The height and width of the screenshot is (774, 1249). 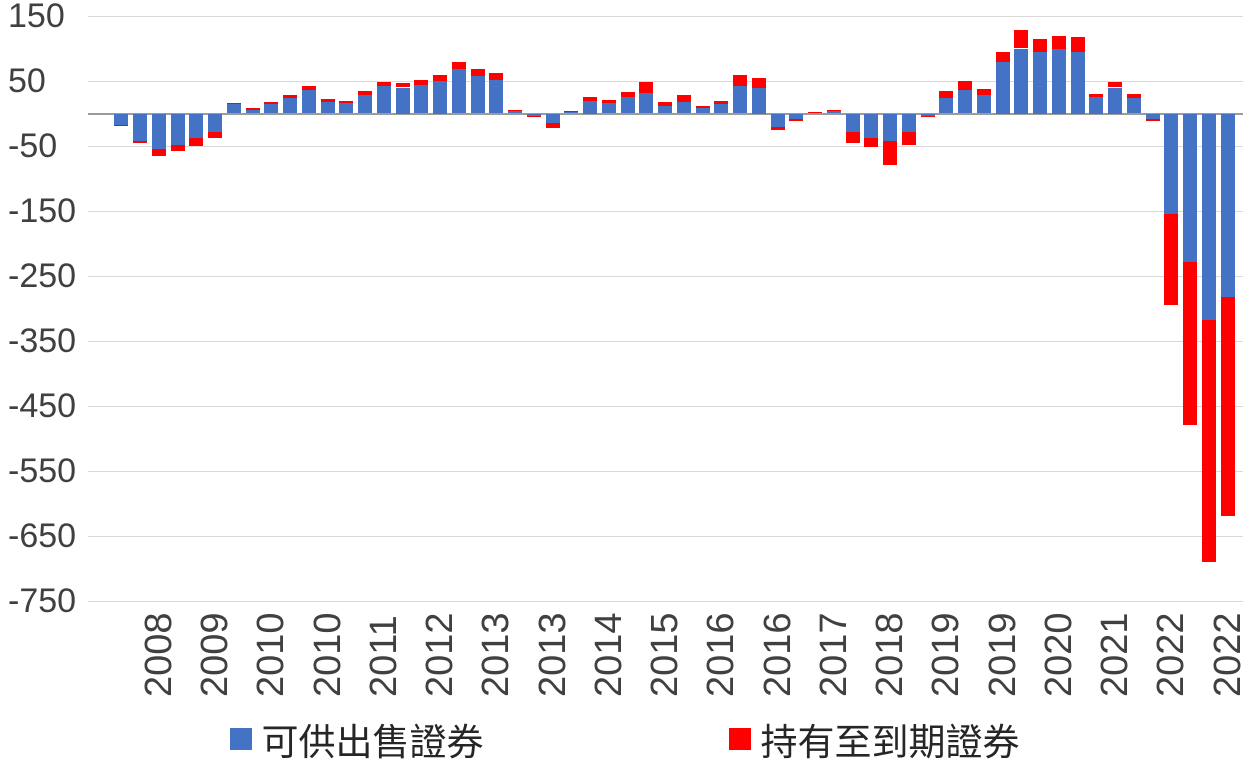 What do you see at coordinates (1171, 654) in the screenshot?
I see `x-axis-label: 2022` at bounding box center [1171, 654].